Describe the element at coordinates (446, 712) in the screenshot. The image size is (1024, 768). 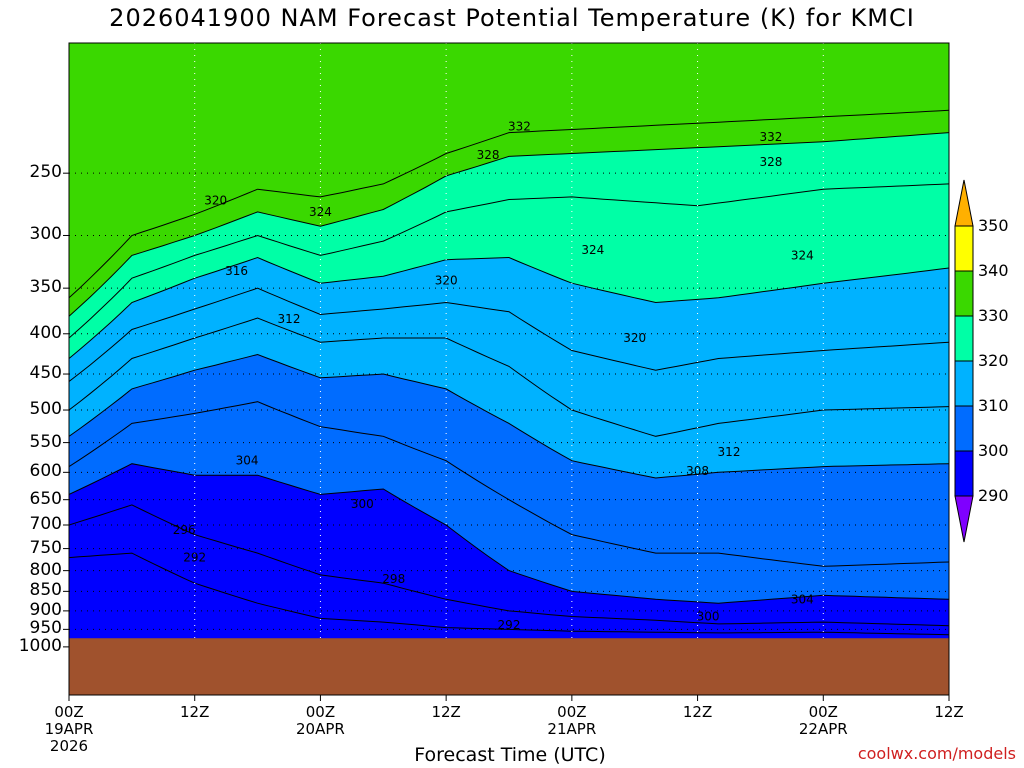
I see `x-tick-label-36: 12Z` at that location.